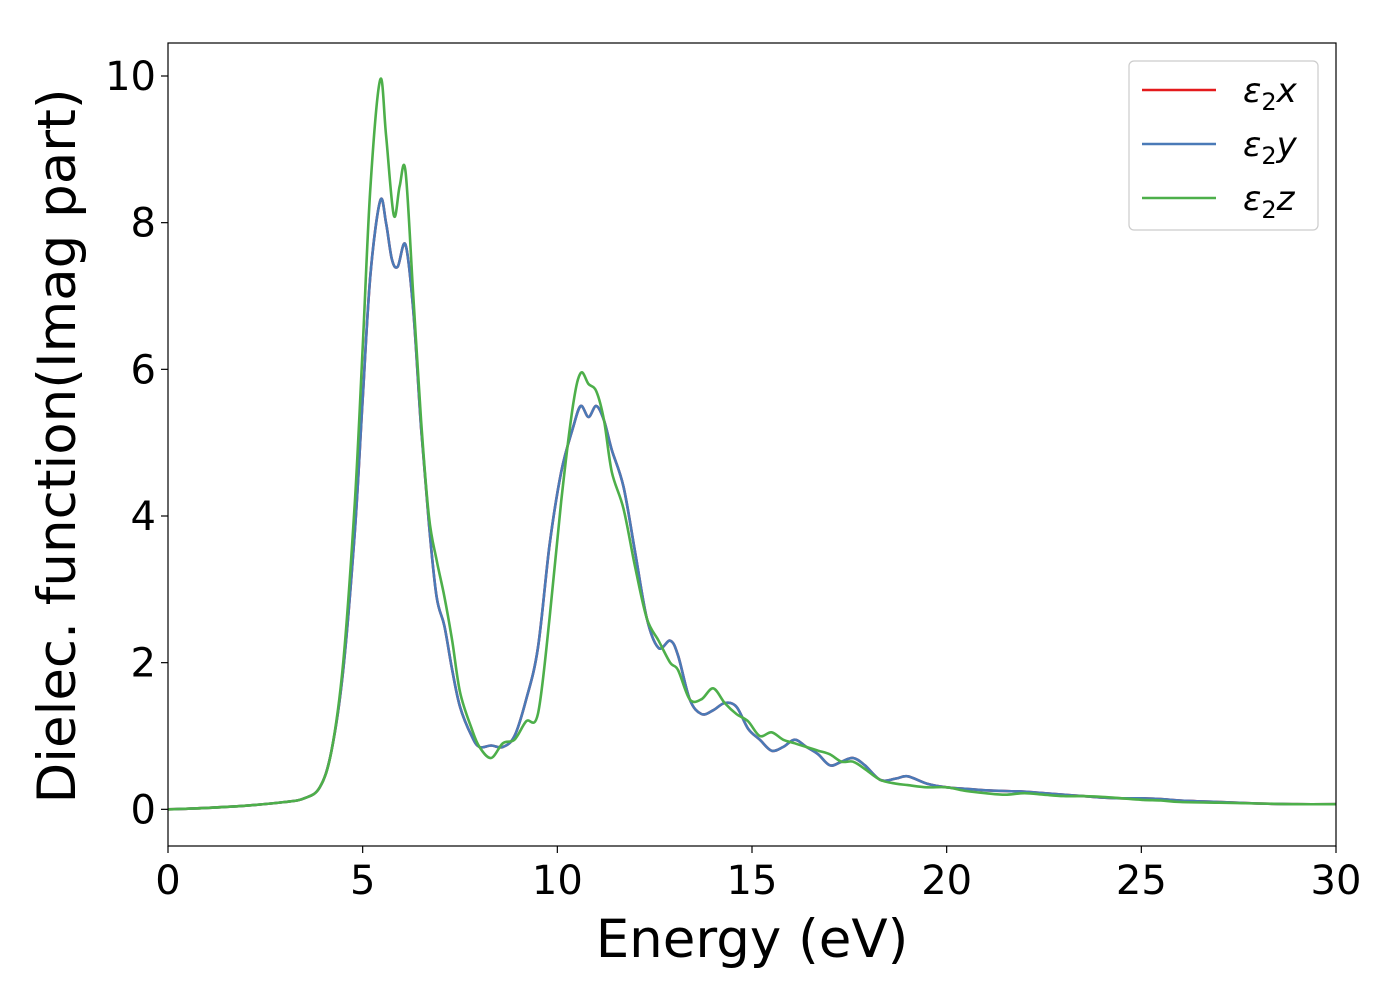 This screenshot has width=1400, height=1000. Describe the element at coordinates (362, 881) in the screenshot. I see `x-tick-label: 5` at that location.